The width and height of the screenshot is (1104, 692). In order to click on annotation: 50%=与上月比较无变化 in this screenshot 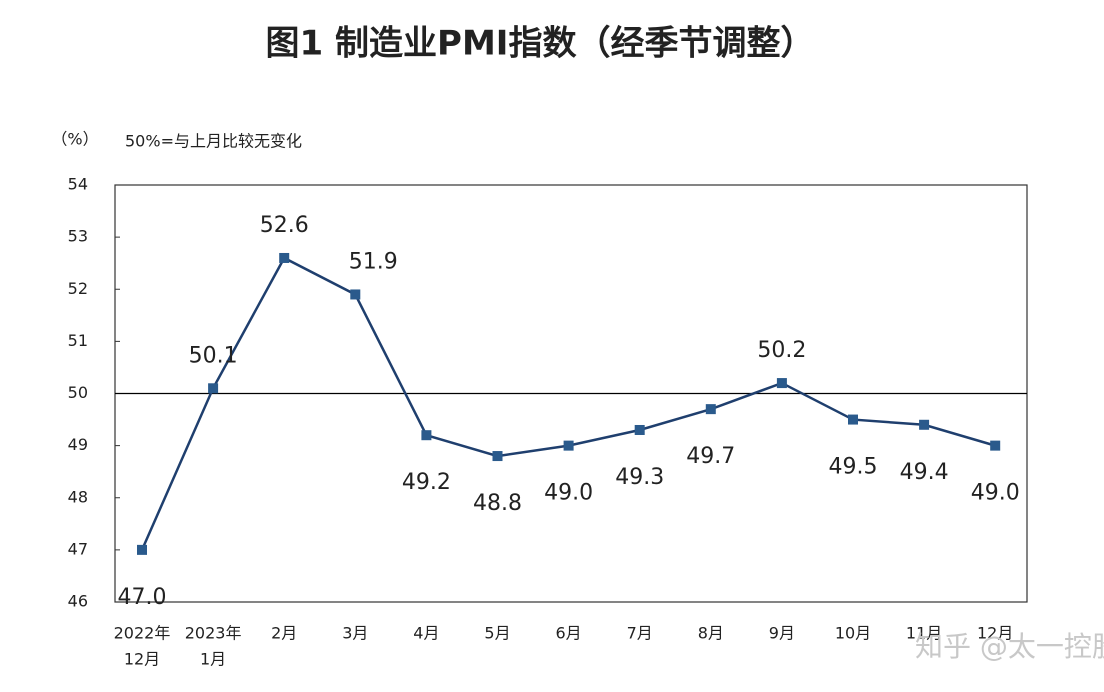, I will do `click(213, 141)`.